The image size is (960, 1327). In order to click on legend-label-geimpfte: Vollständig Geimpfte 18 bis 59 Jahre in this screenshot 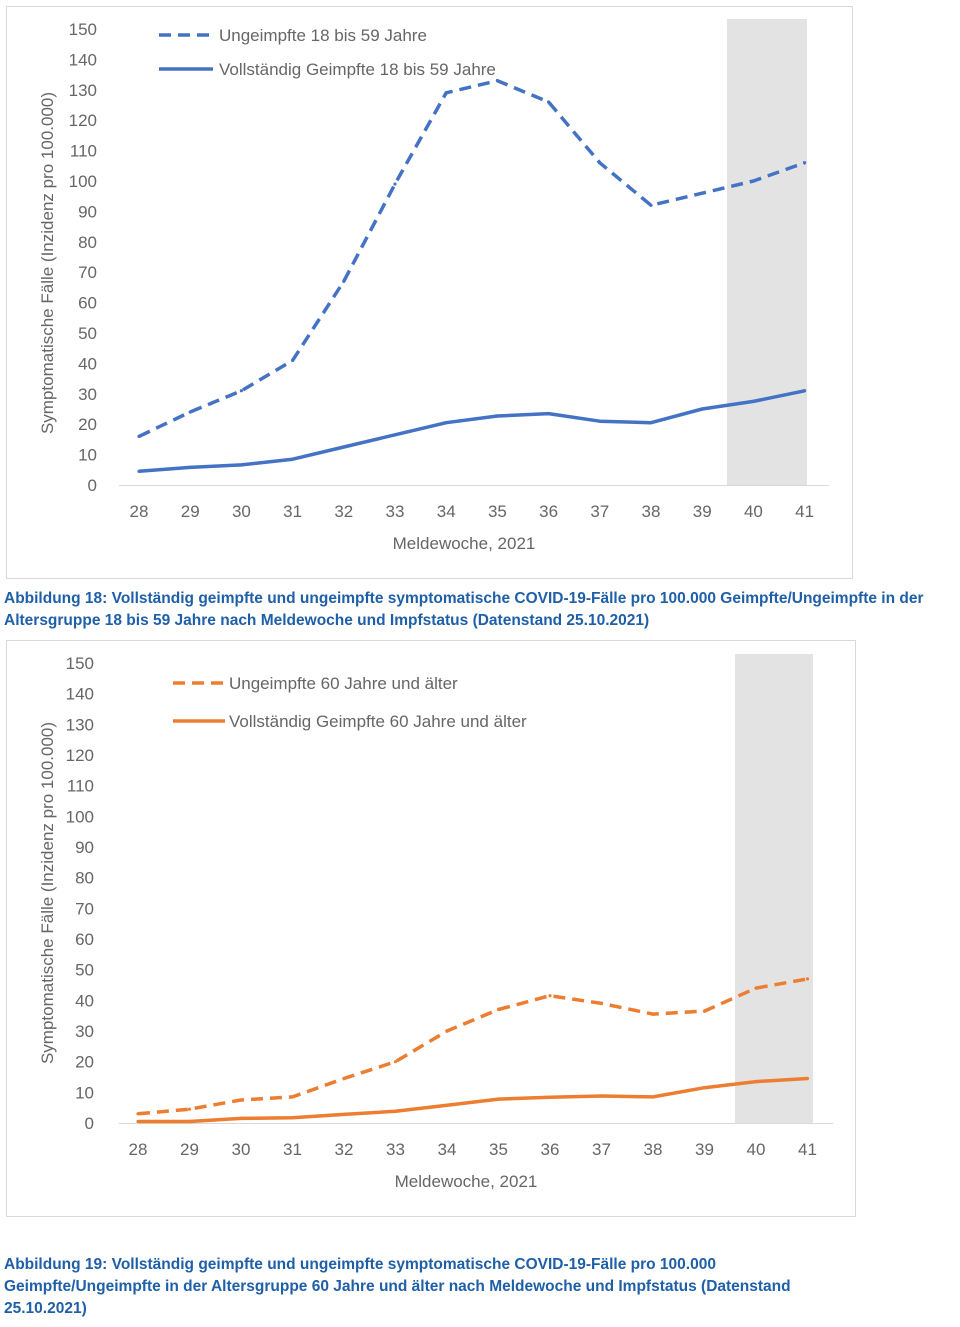, I will do `click(357, 69)`.